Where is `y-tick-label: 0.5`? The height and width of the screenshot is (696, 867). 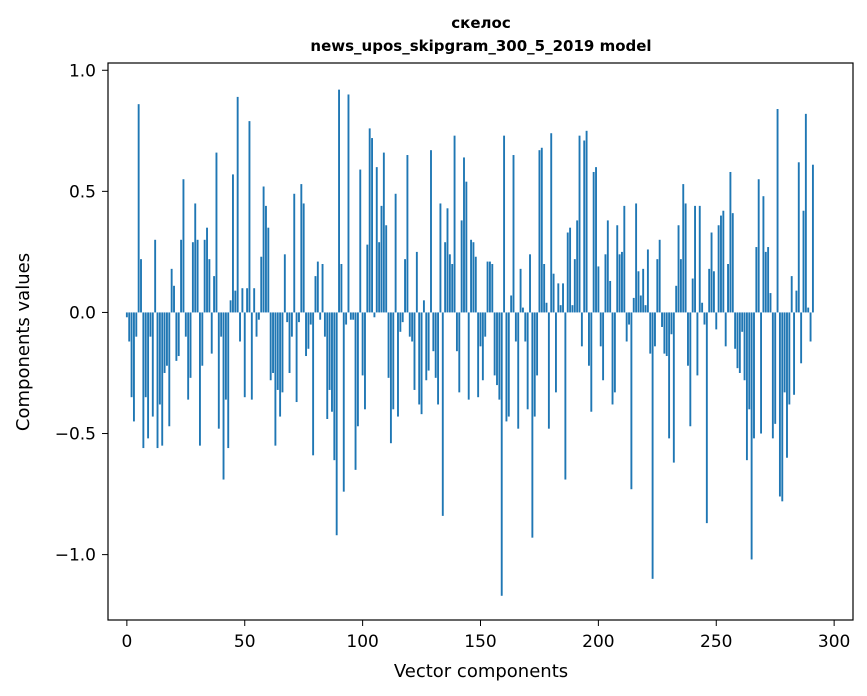
y-tick-label: 0.5 is located at coordinates (82, 192).